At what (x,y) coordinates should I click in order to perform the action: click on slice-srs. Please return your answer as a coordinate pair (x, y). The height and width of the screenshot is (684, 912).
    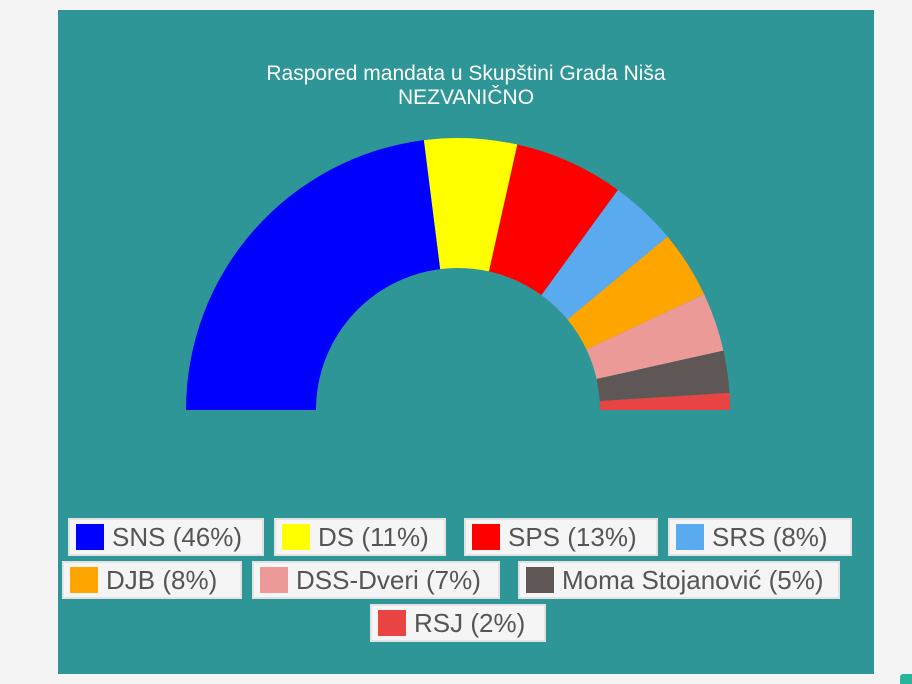
    Looking at the image, I should click on (604, 254).